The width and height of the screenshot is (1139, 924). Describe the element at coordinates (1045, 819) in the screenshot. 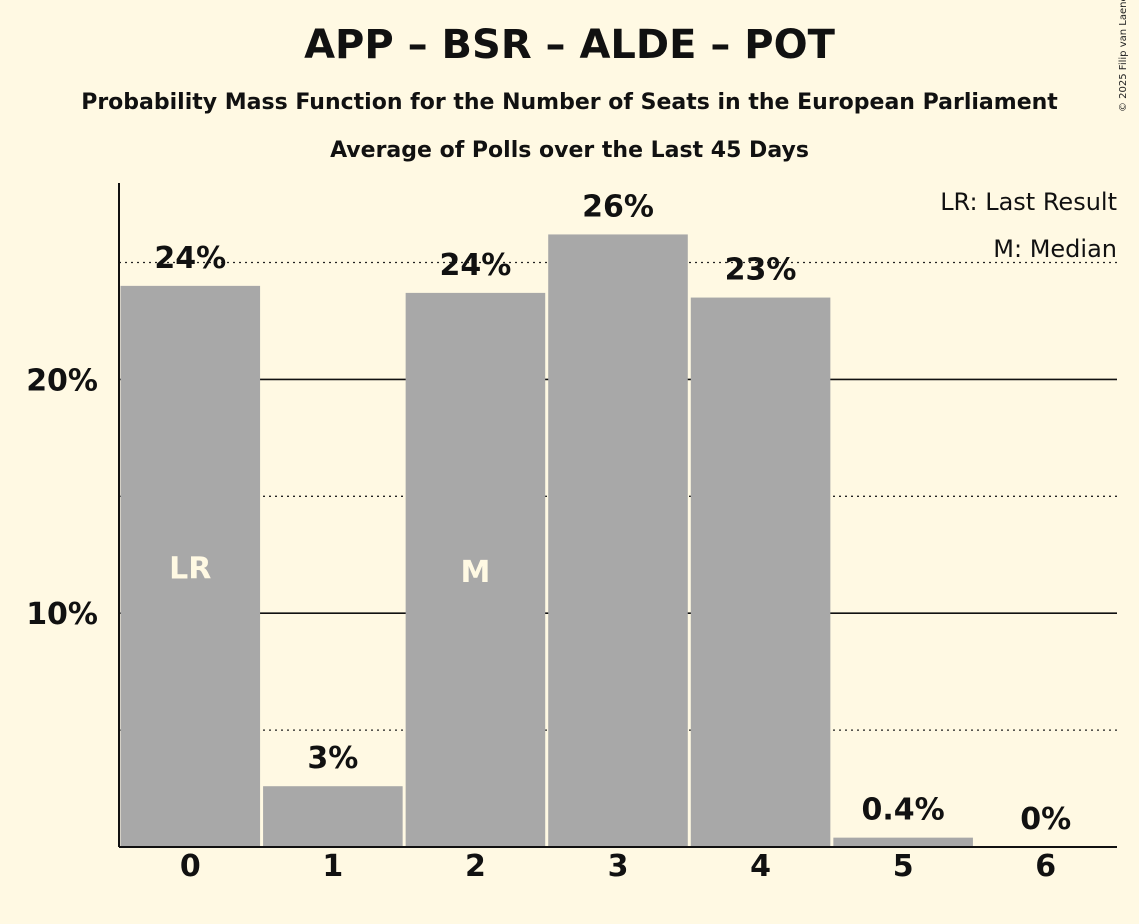

I see `data-label: 0%` at that location.